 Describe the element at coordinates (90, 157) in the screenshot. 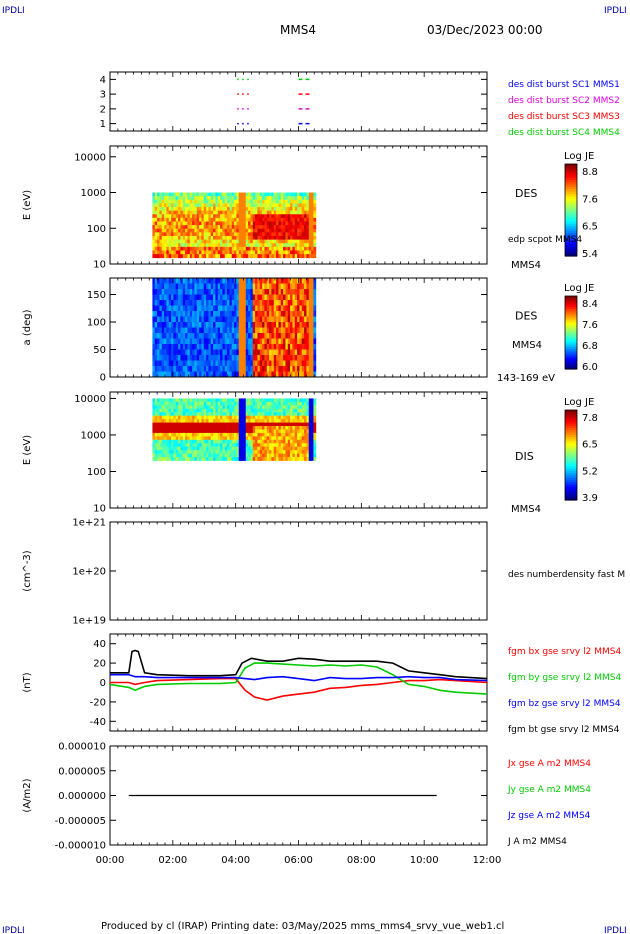

I see `y-tick-label-1-3: 10000` at that location.